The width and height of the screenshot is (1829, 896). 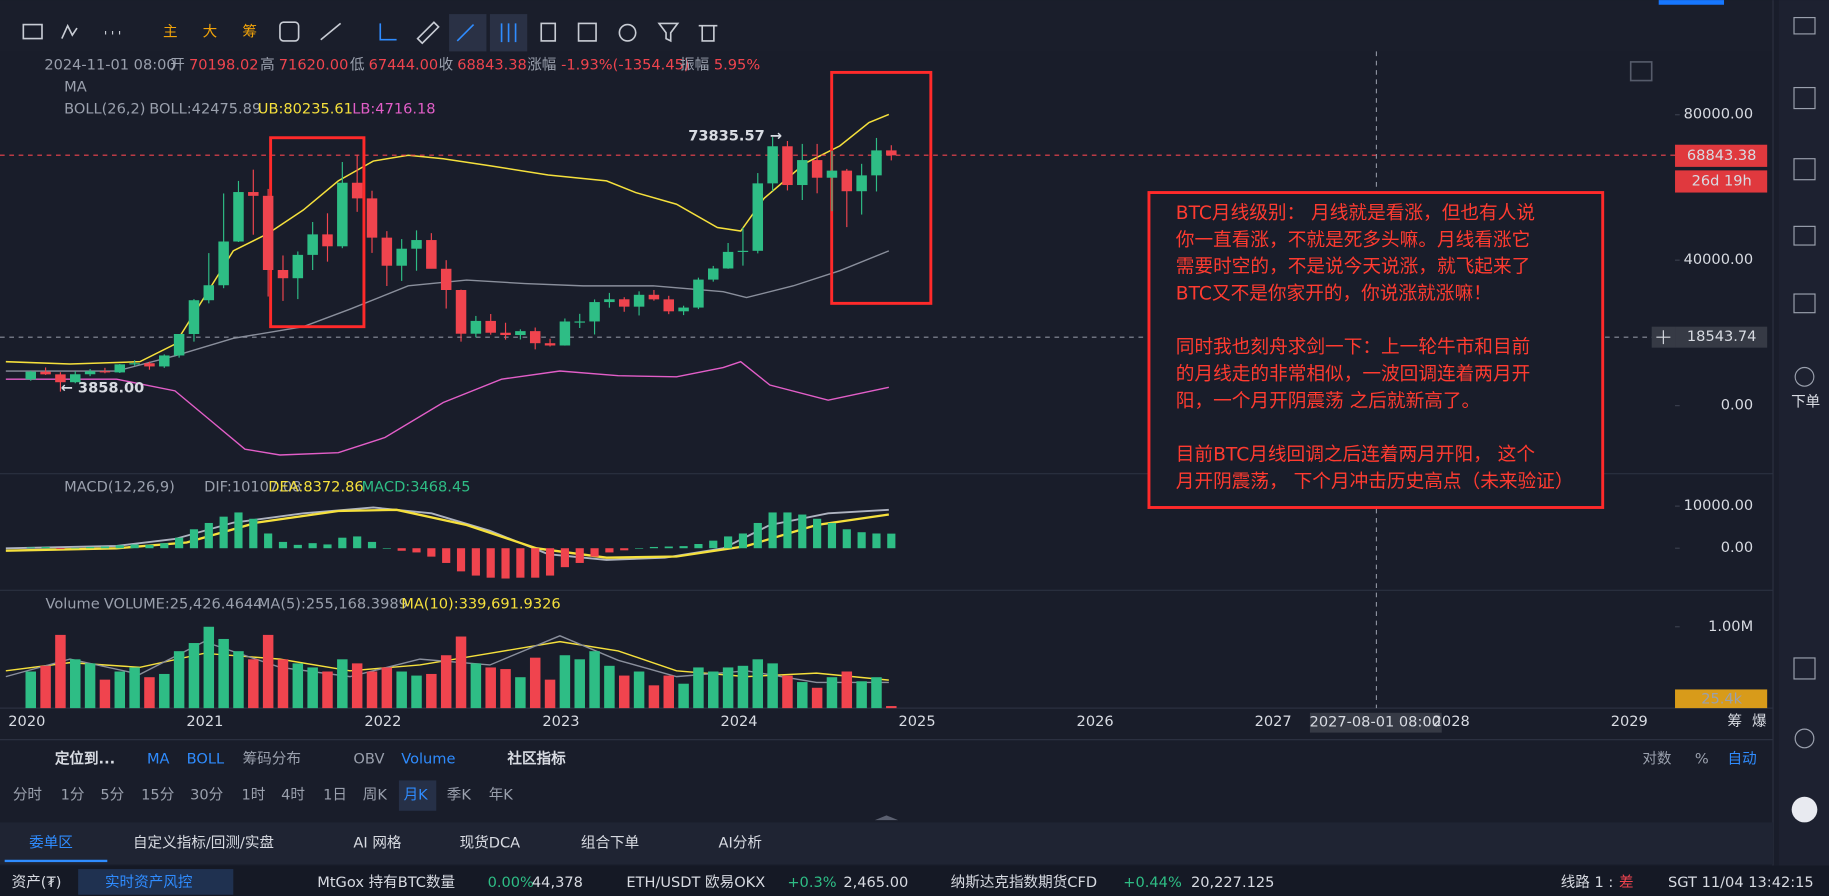 I want to click on scale-option: 对数, so click(x=1657, y=758).